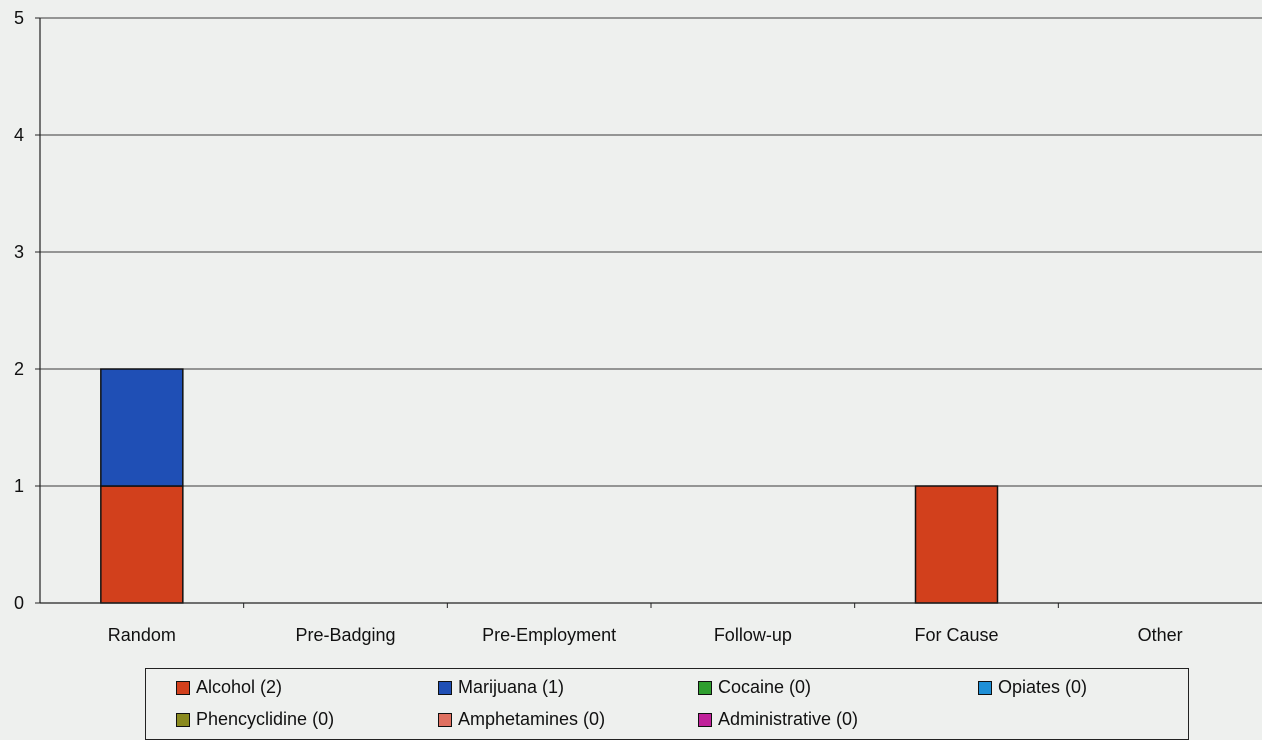 This screenshot has width=1262, height=740. What do you see at coordinates (345, 635) in the screenshot?
I see `x-category-label: Pre-Badging` at bounding box center [345, 635].